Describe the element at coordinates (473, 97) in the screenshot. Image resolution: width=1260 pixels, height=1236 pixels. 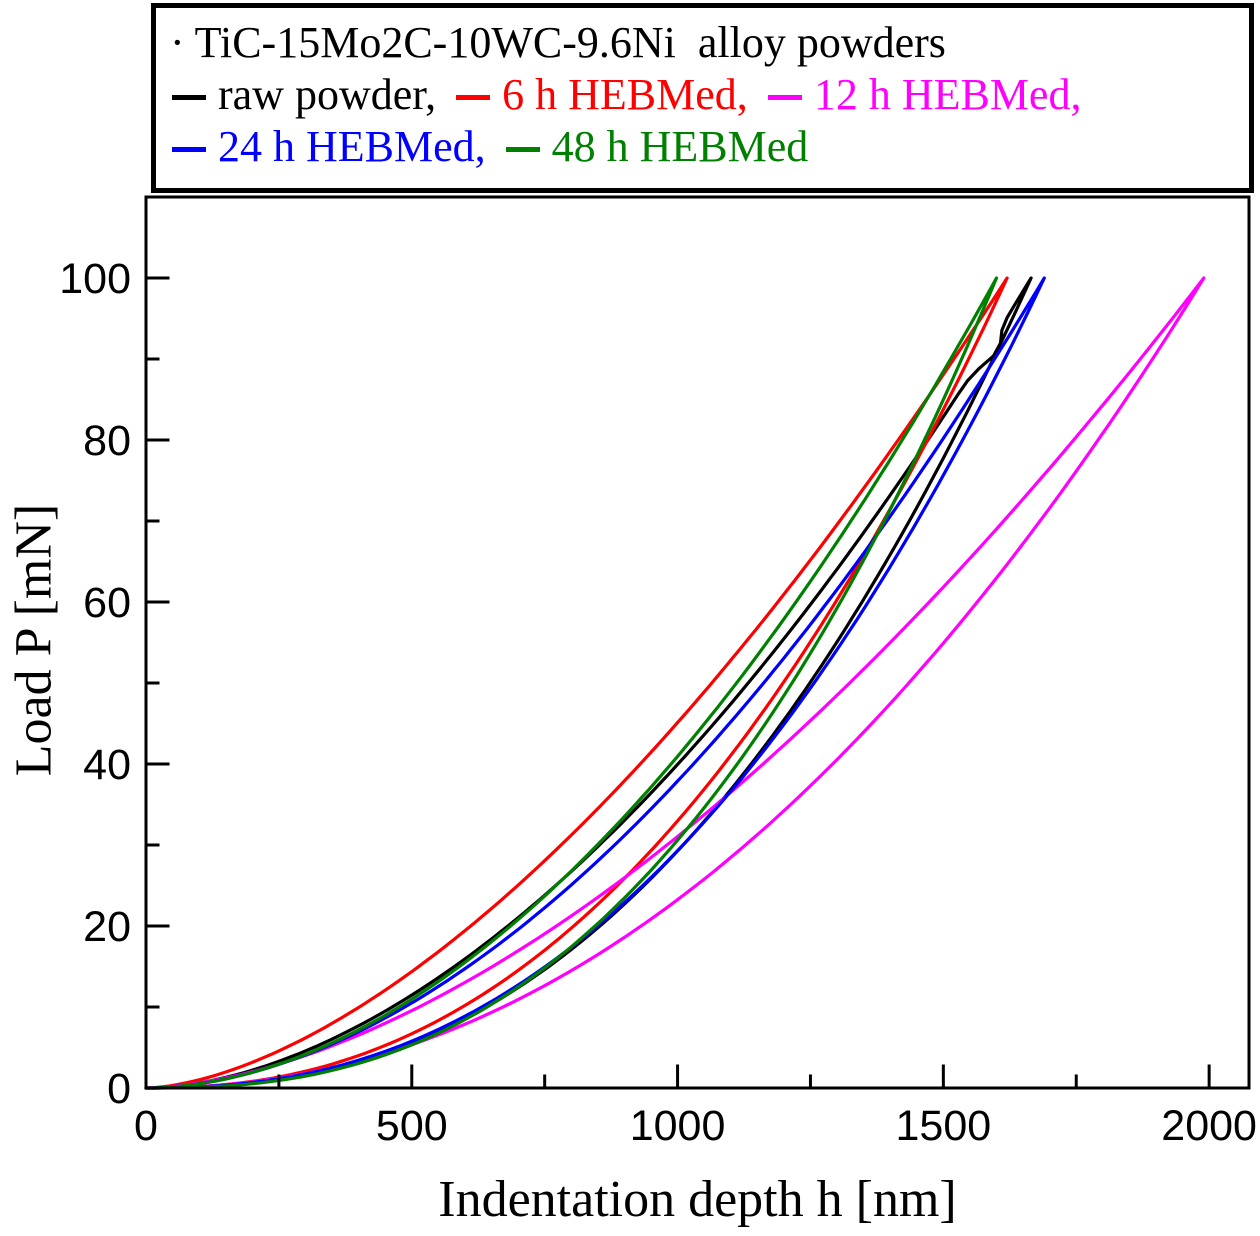
I see `legend-key-6-h-hebmed` at that location.